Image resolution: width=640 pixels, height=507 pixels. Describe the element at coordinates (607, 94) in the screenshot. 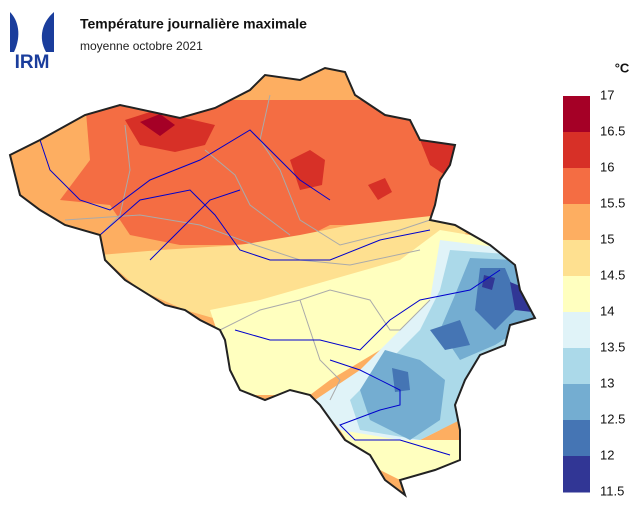

I see `legend-label: 17` at that location.